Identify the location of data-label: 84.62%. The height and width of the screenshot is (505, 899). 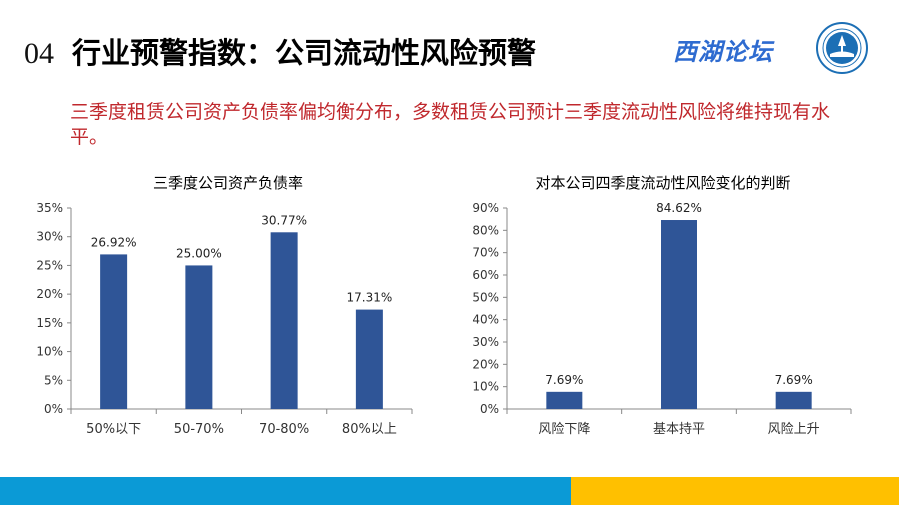
(679, 208).